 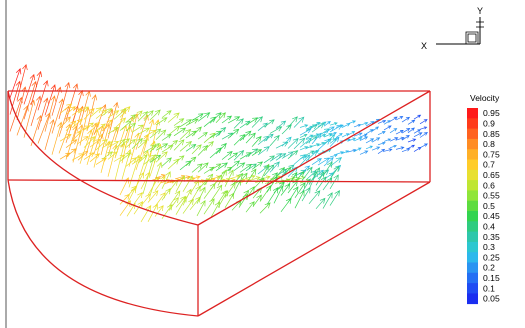 I want to click on legend-label: 0.5, so click(x=489, y=206).